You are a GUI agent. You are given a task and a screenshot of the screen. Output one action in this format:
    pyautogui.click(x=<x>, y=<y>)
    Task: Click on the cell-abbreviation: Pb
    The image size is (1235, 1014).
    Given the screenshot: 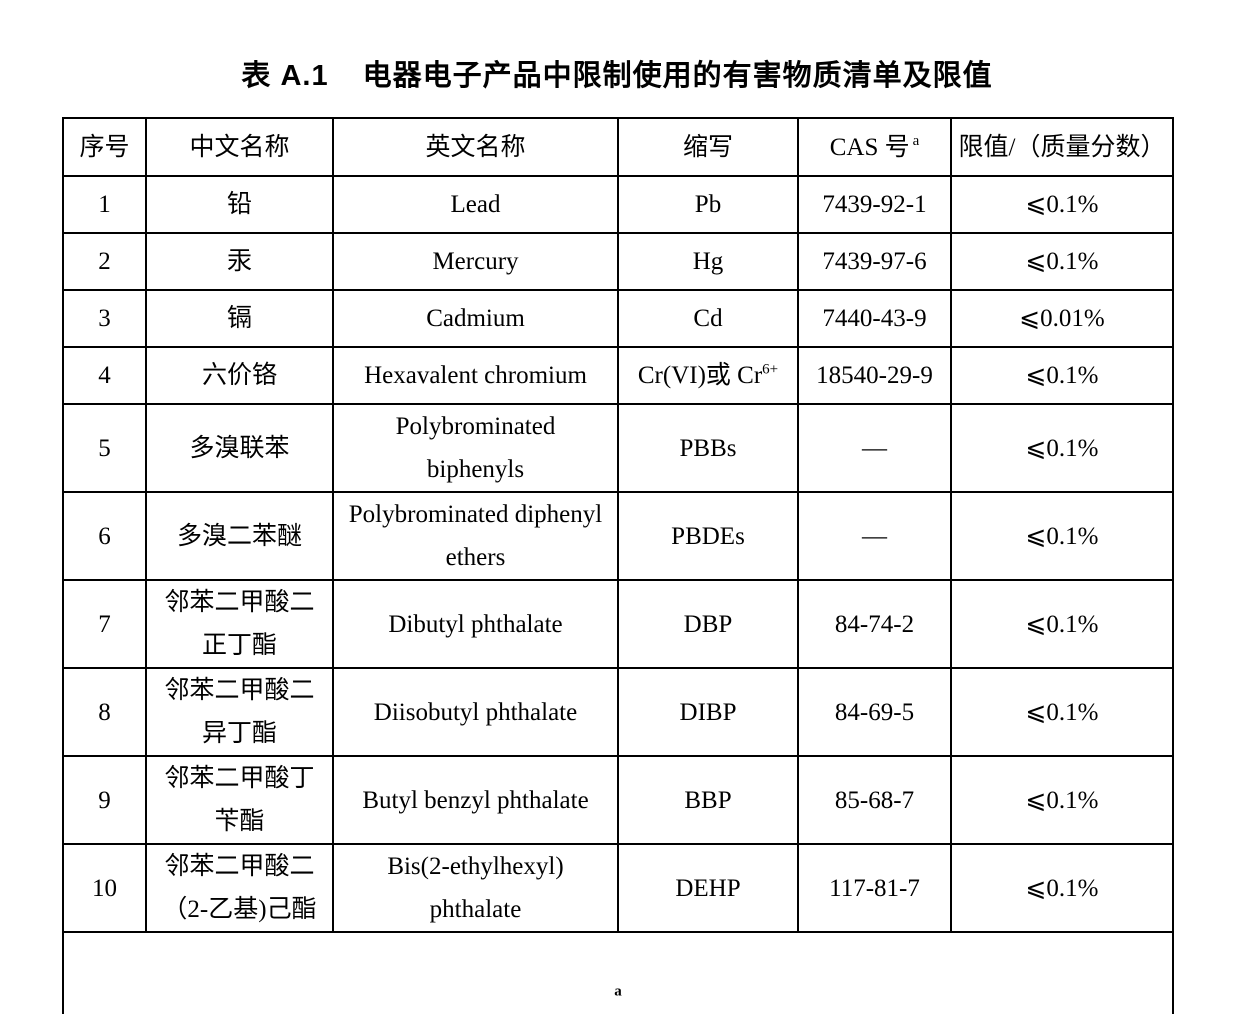 What is the action you would take?
    pyautogui.click(x=708, y=204)
    